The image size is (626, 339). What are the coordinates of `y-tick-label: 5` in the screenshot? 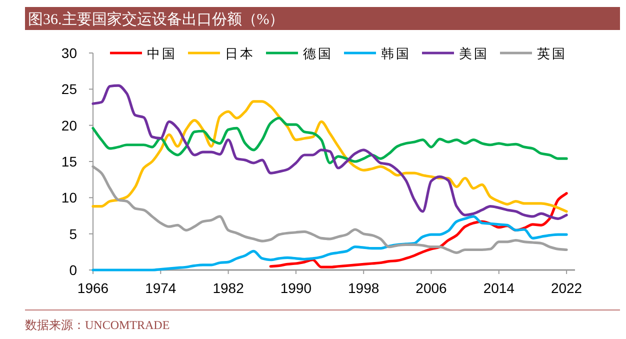 It's located at (73, 234).